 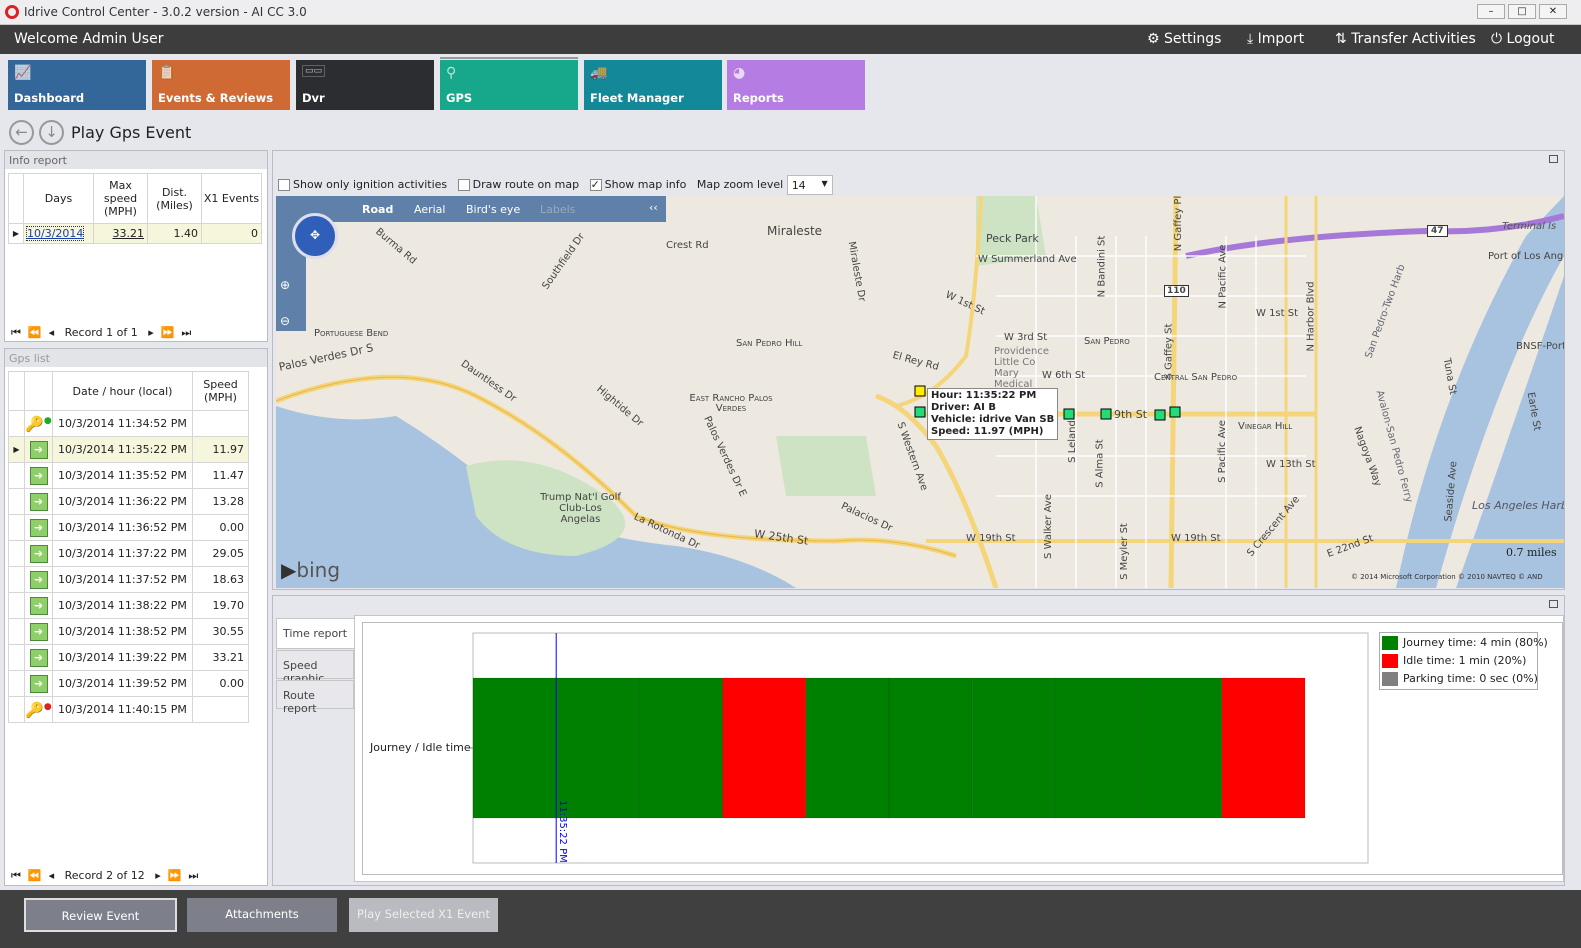 What do you see at coordinates (595, 184) in the screenshot?
I see `checkmark-icon: ✓` at bounding box center [595, 184].